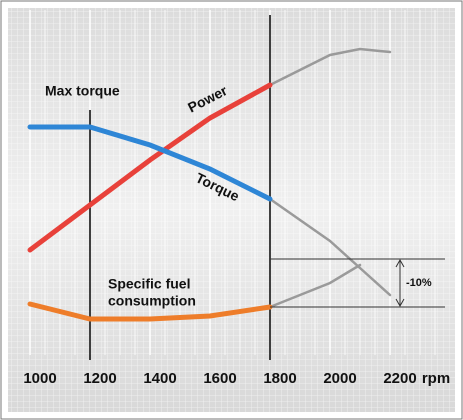 The height and width of the screenshot is (420, 463). What do you see at coordinates (99, 378) in the screenshot?
I see `x-tick-label: 1200` at bounding box center [99, 378].